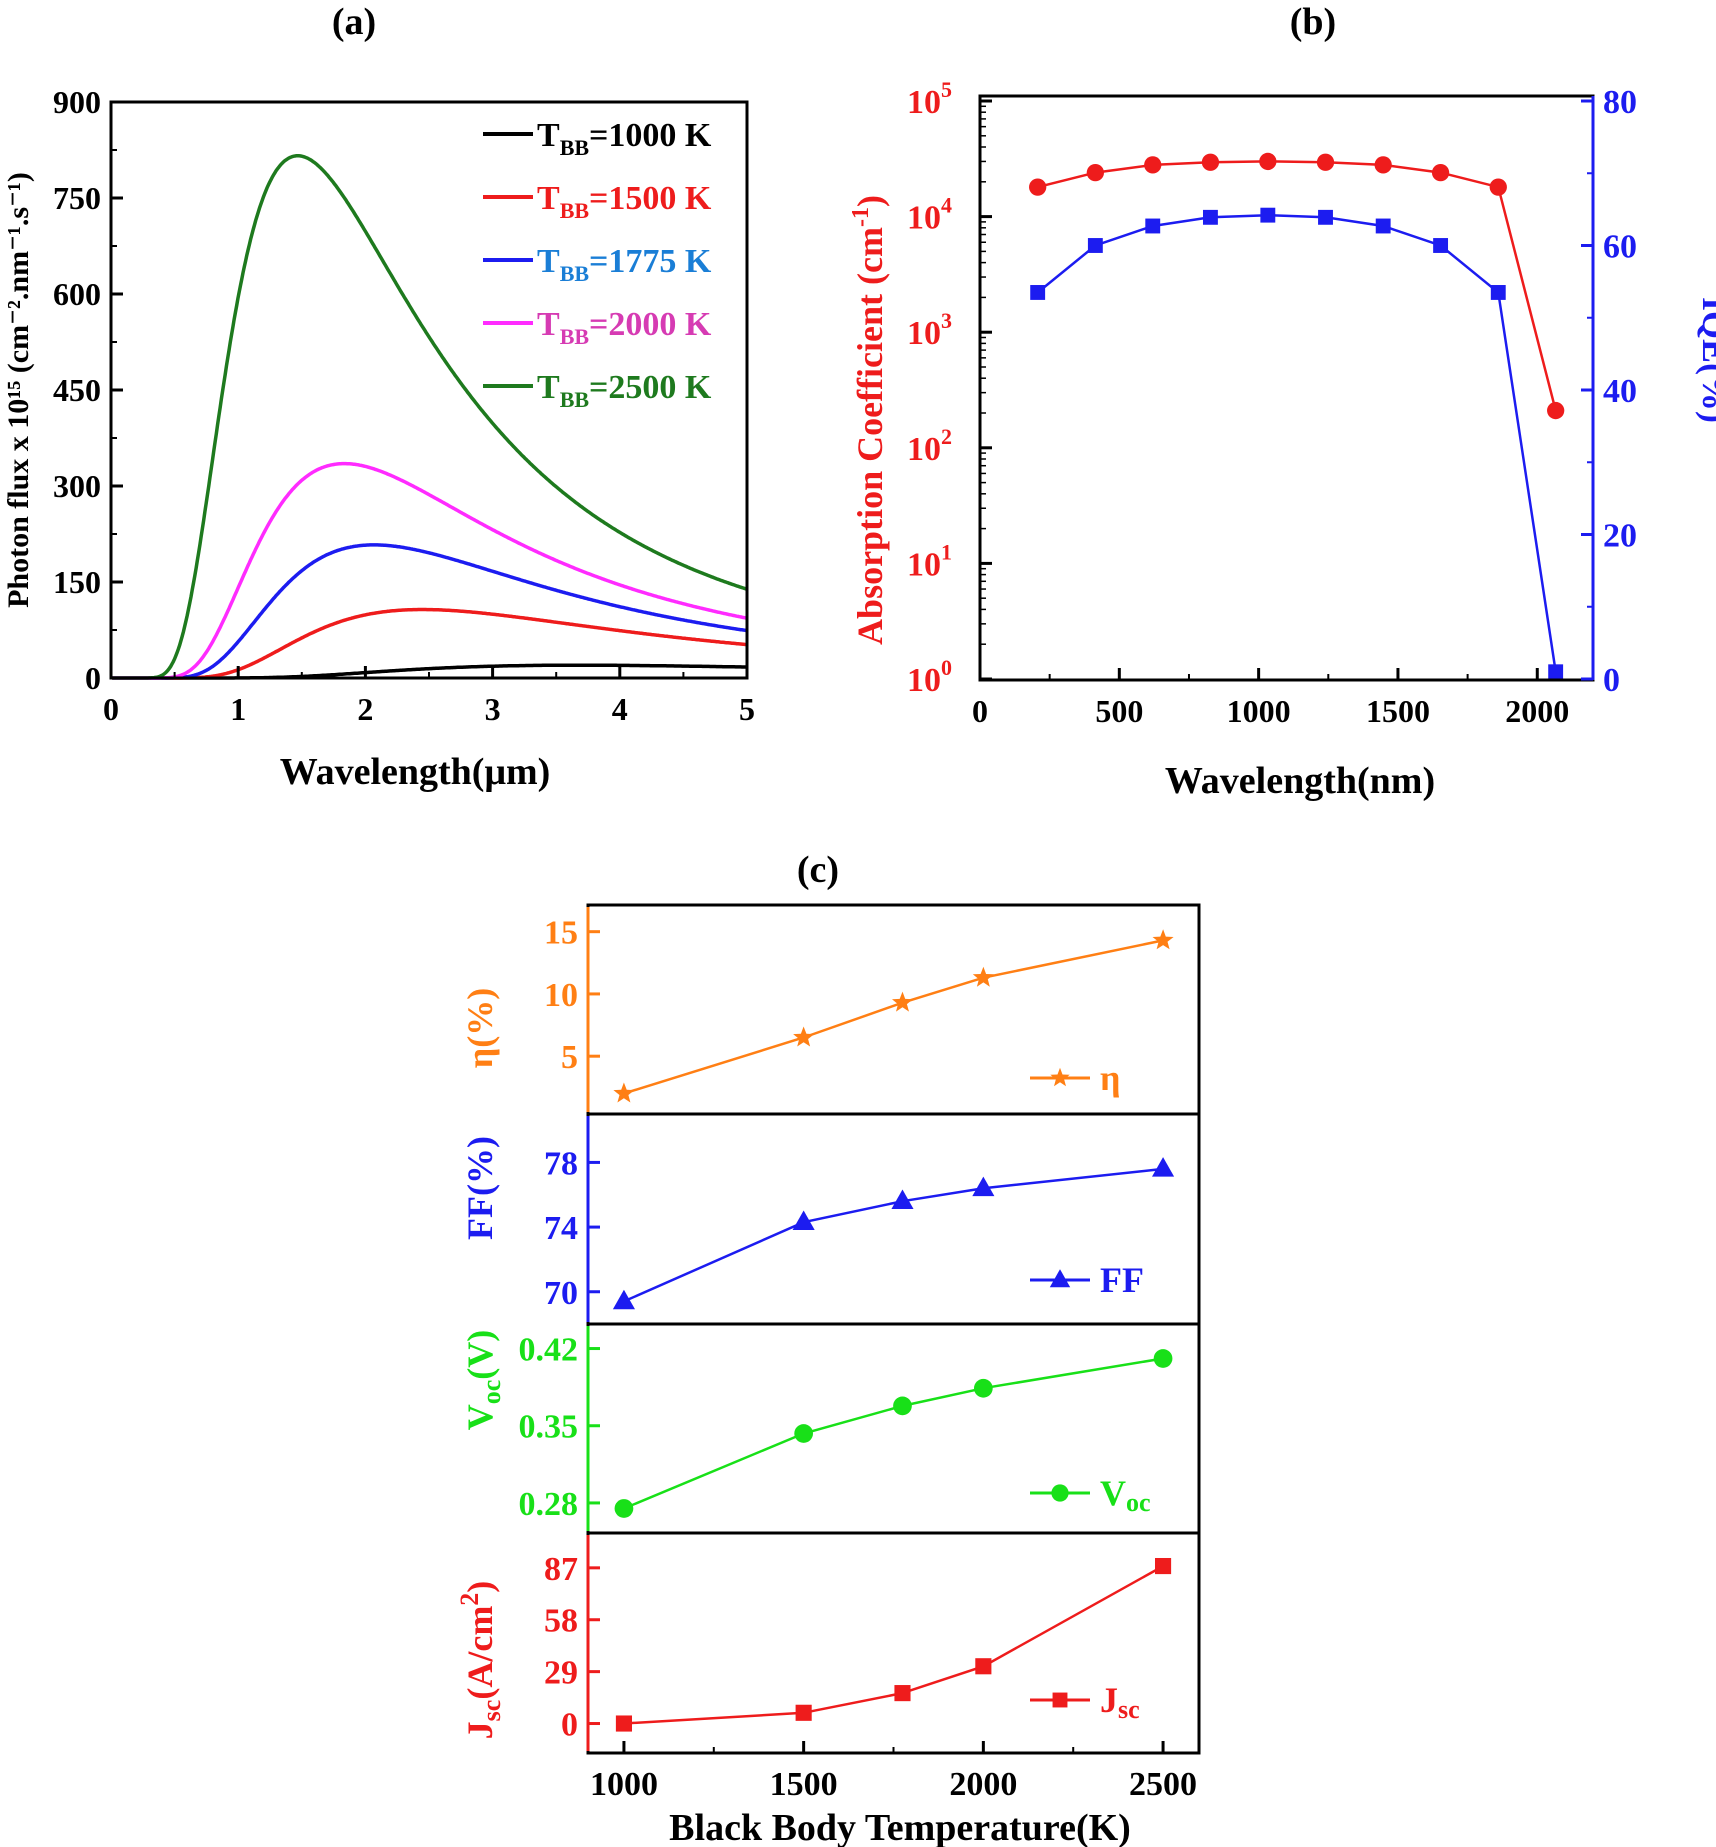 This screenshot has height=1847, width=1716. Describe the element at coordinates (561, 1673) in the screenshot. I see `y-tick-label: 29` at that location.